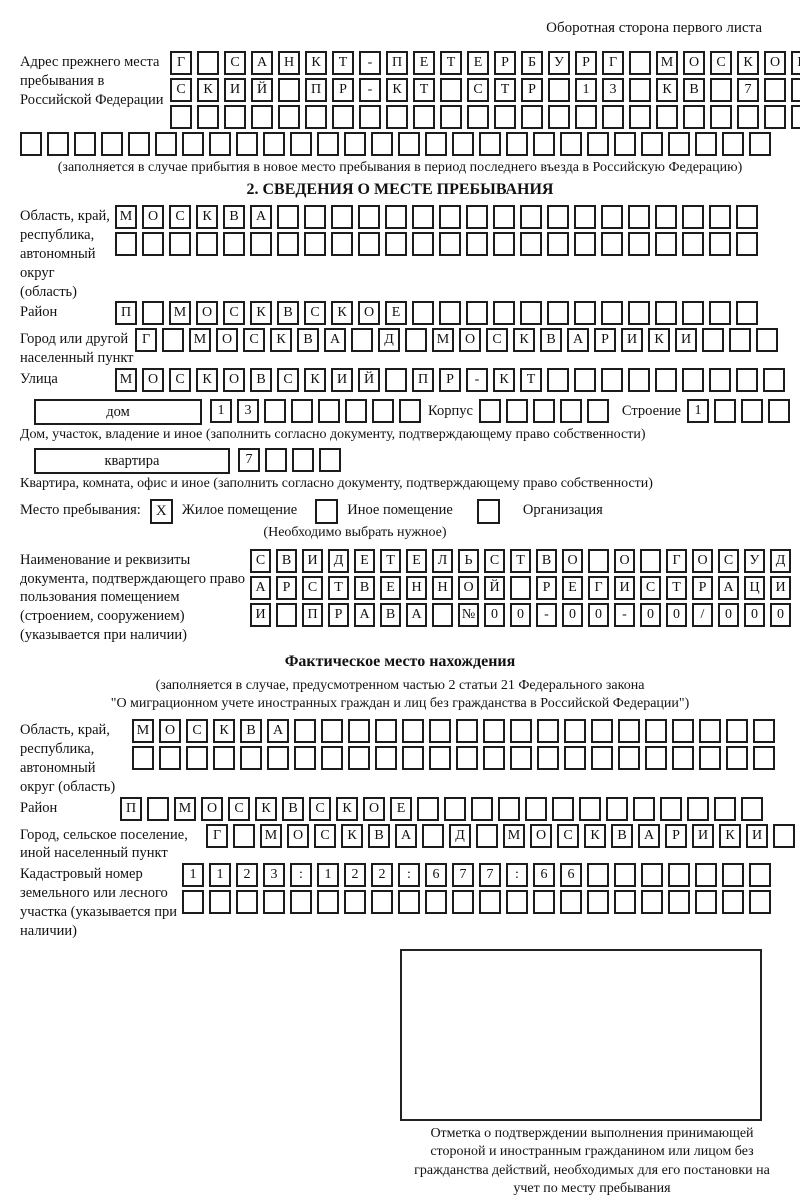  Describe the element at coordinates (369, 380) in the screenshot. I see `char-box: Й` at that location.